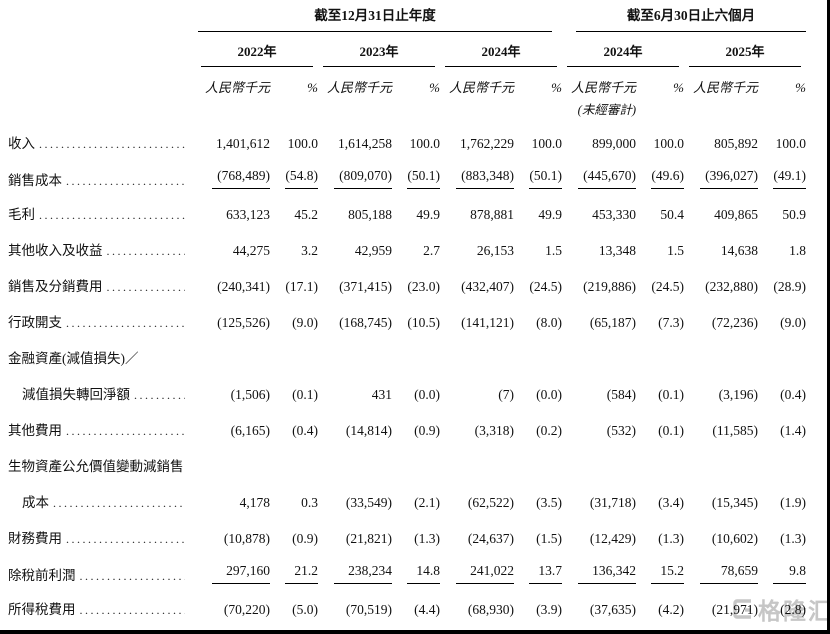 This screenshot has width=830, height=634. Describe the element at coordinates (416, 177) in the screenshot. I see `percent-cell: (50.1)` at that location.